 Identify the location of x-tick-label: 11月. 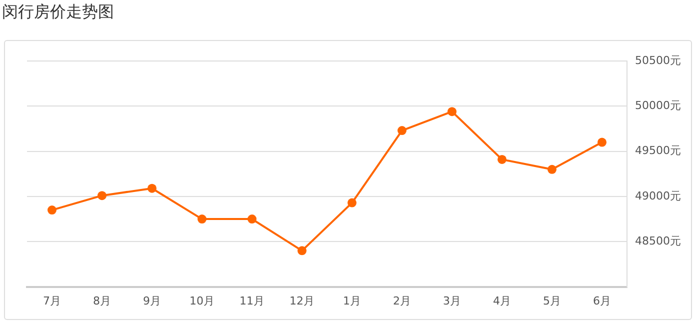
(252, 301).